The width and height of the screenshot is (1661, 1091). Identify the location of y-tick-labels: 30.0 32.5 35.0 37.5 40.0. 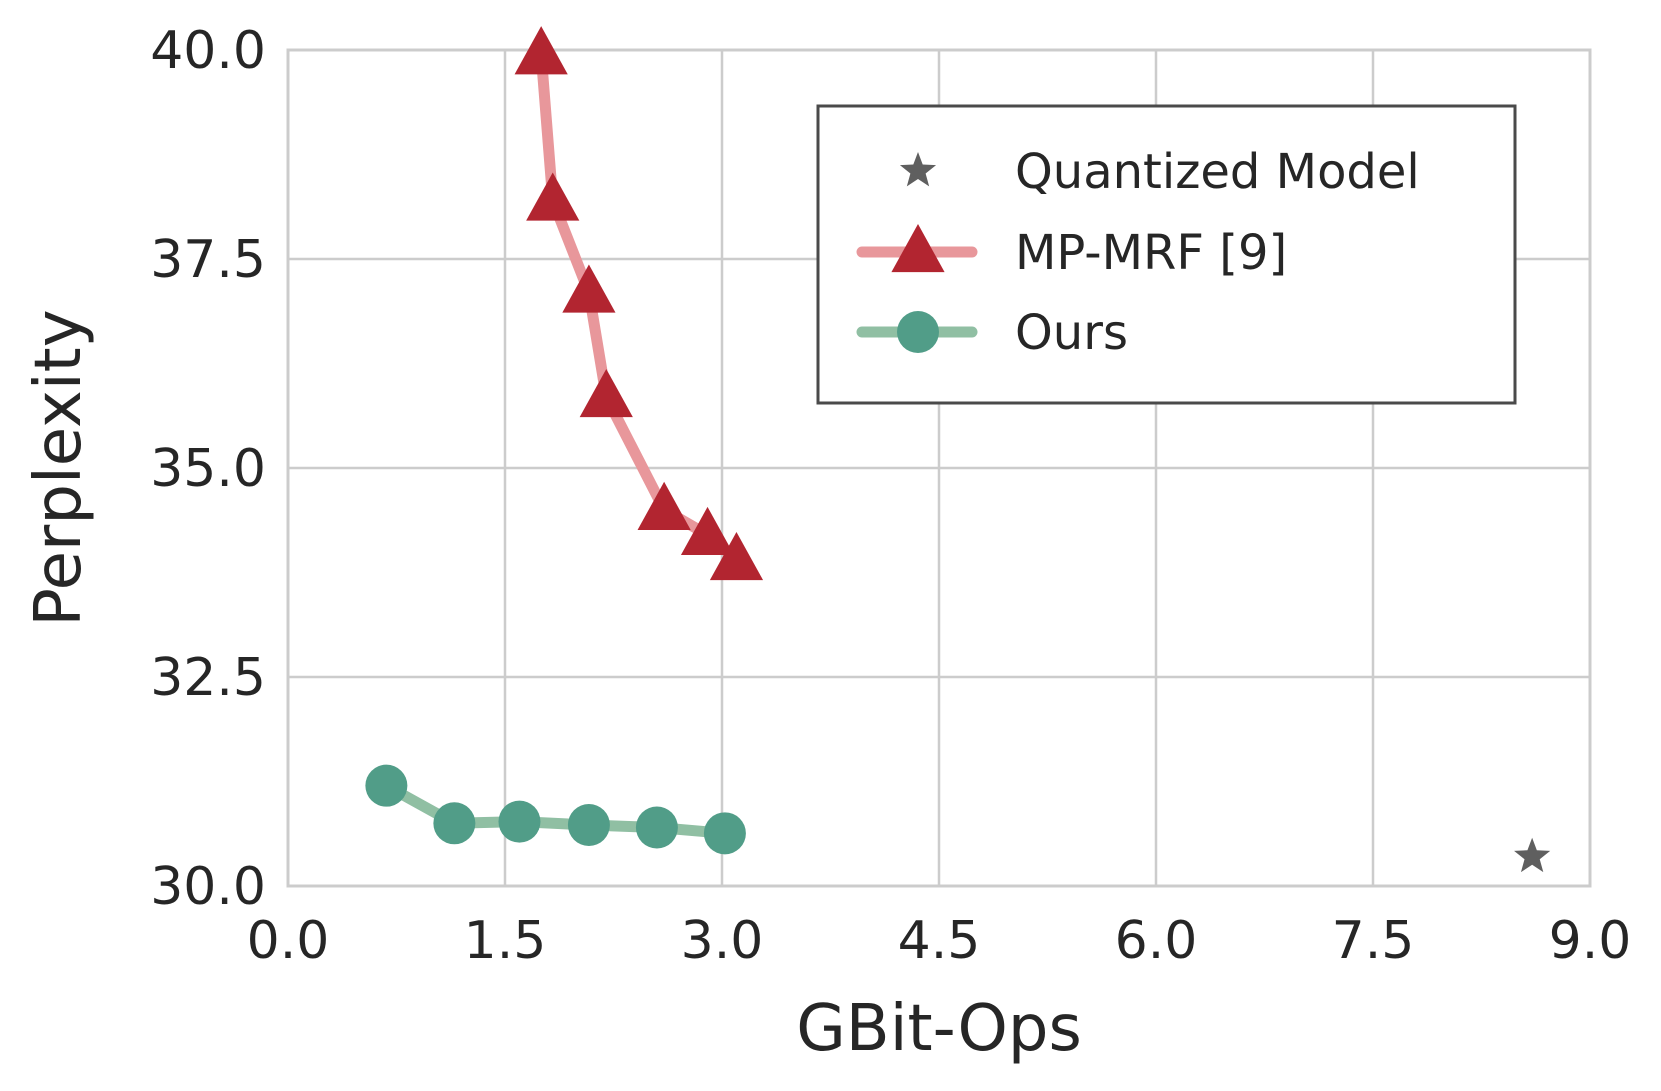
(208, 469).